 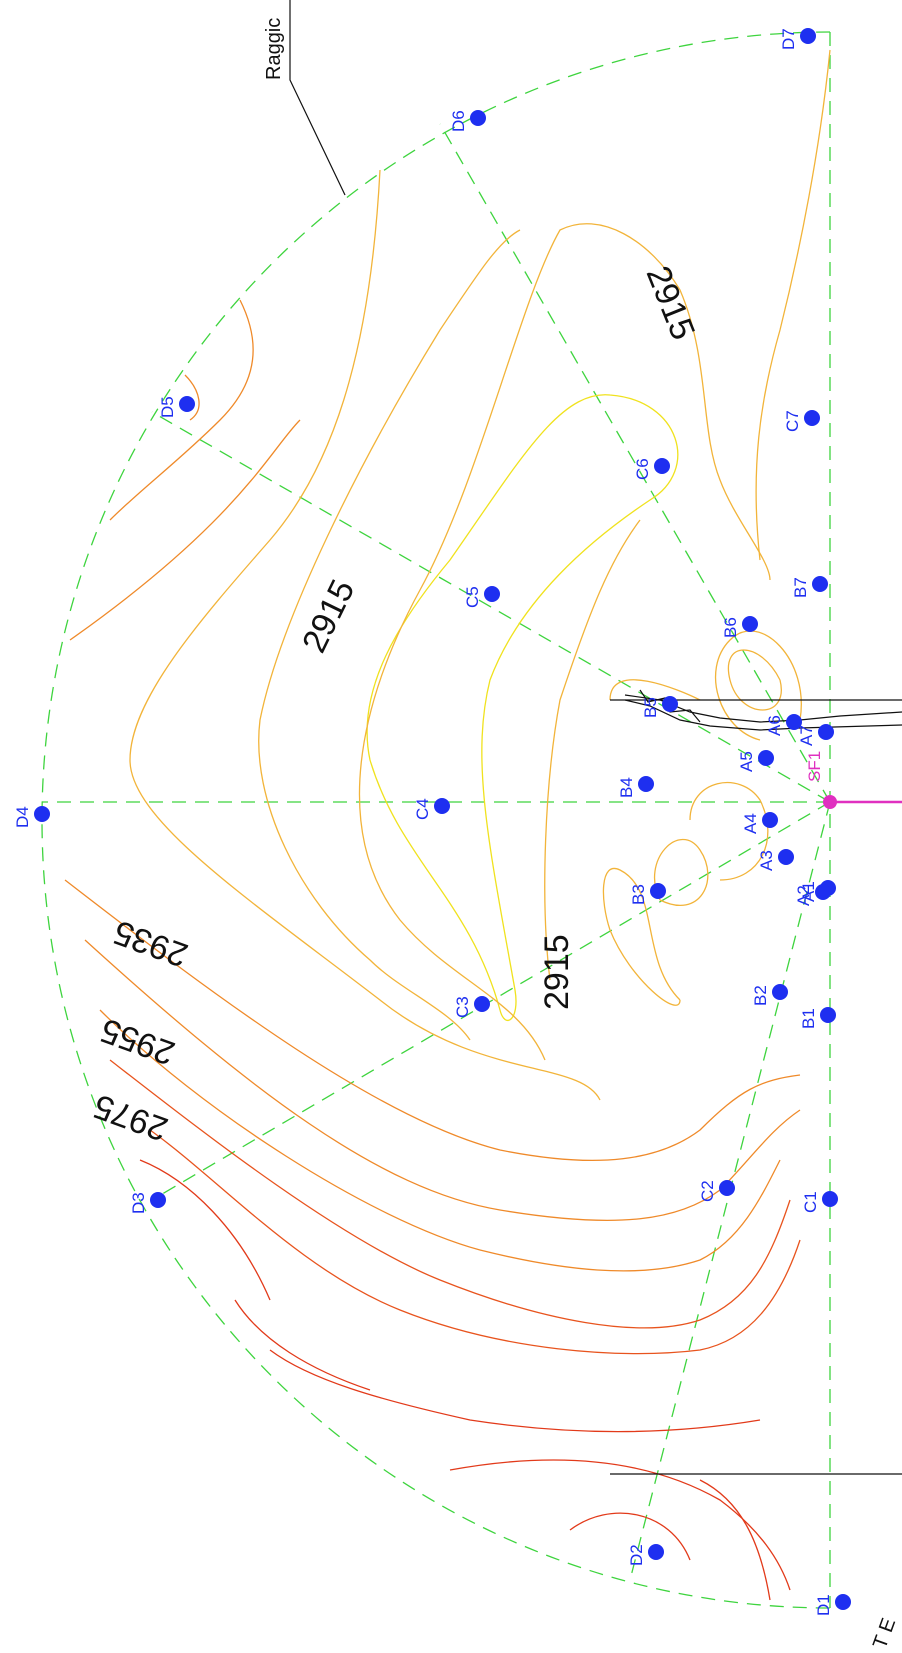 I want to click on point-label-d3: D3, so click(x=138, y=1203).